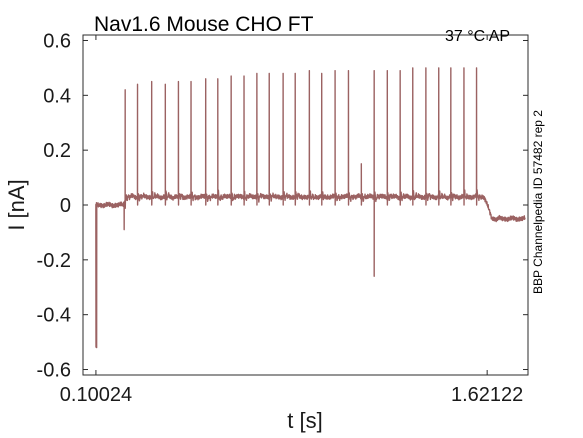  What do you see at coordinates (477, 36) in the screenshot?
I see `condition-label: 37 °C AP` at bounding box center [477, 36].